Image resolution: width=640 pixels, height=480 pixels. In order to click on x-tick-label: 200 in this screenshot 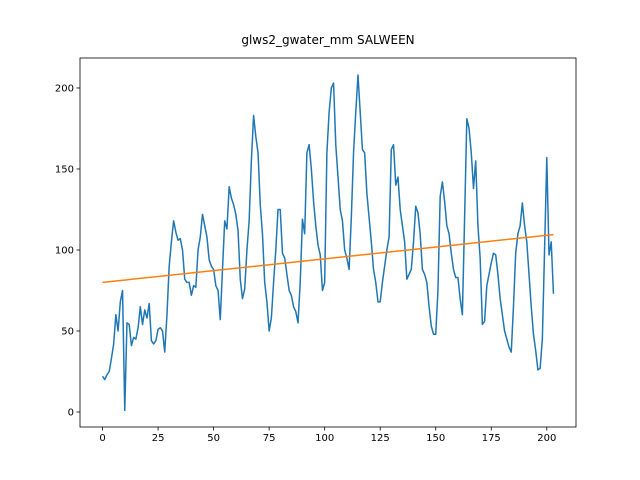, I will do `click(546, 438)`.